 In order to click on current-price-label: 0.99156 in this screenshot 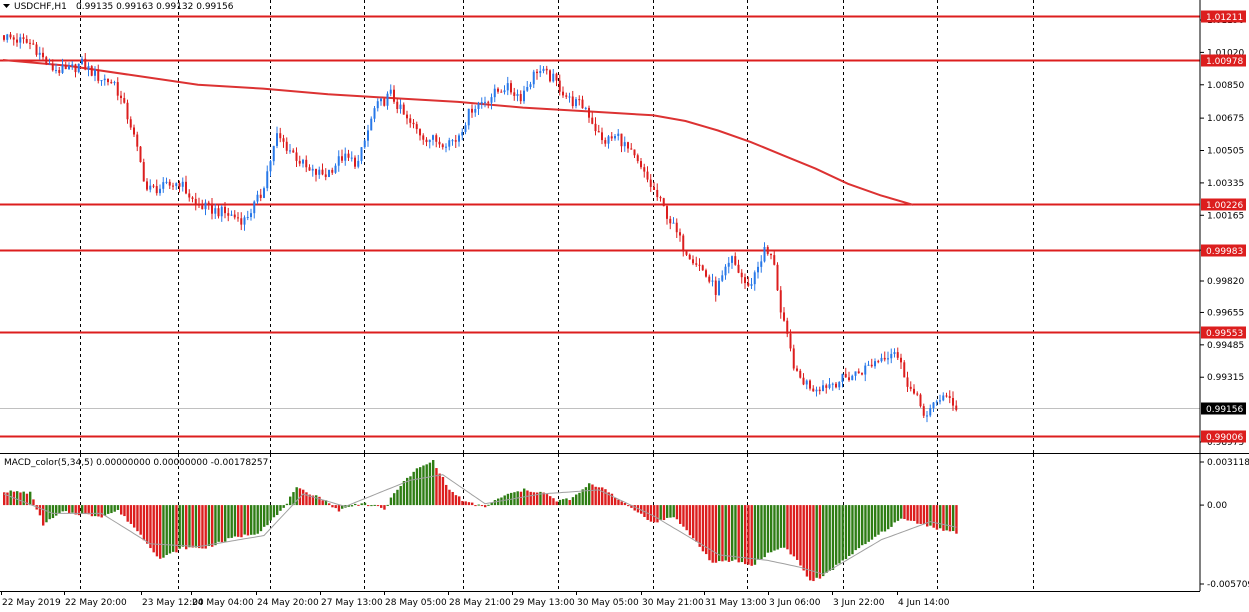, I will do `click(1224, 410)`.